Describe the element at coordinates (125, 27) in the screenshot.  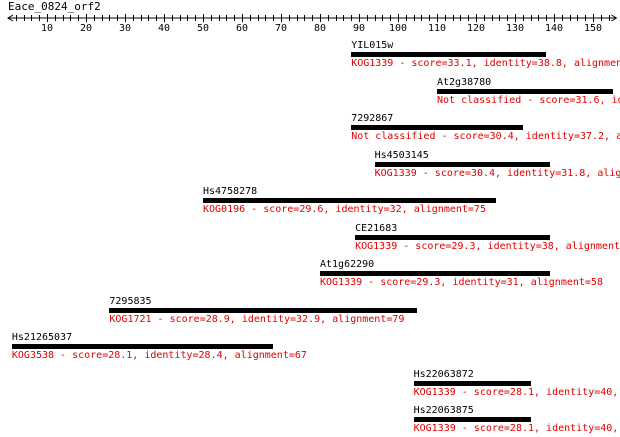
I see `ruler-tick-label: 30` at that location.